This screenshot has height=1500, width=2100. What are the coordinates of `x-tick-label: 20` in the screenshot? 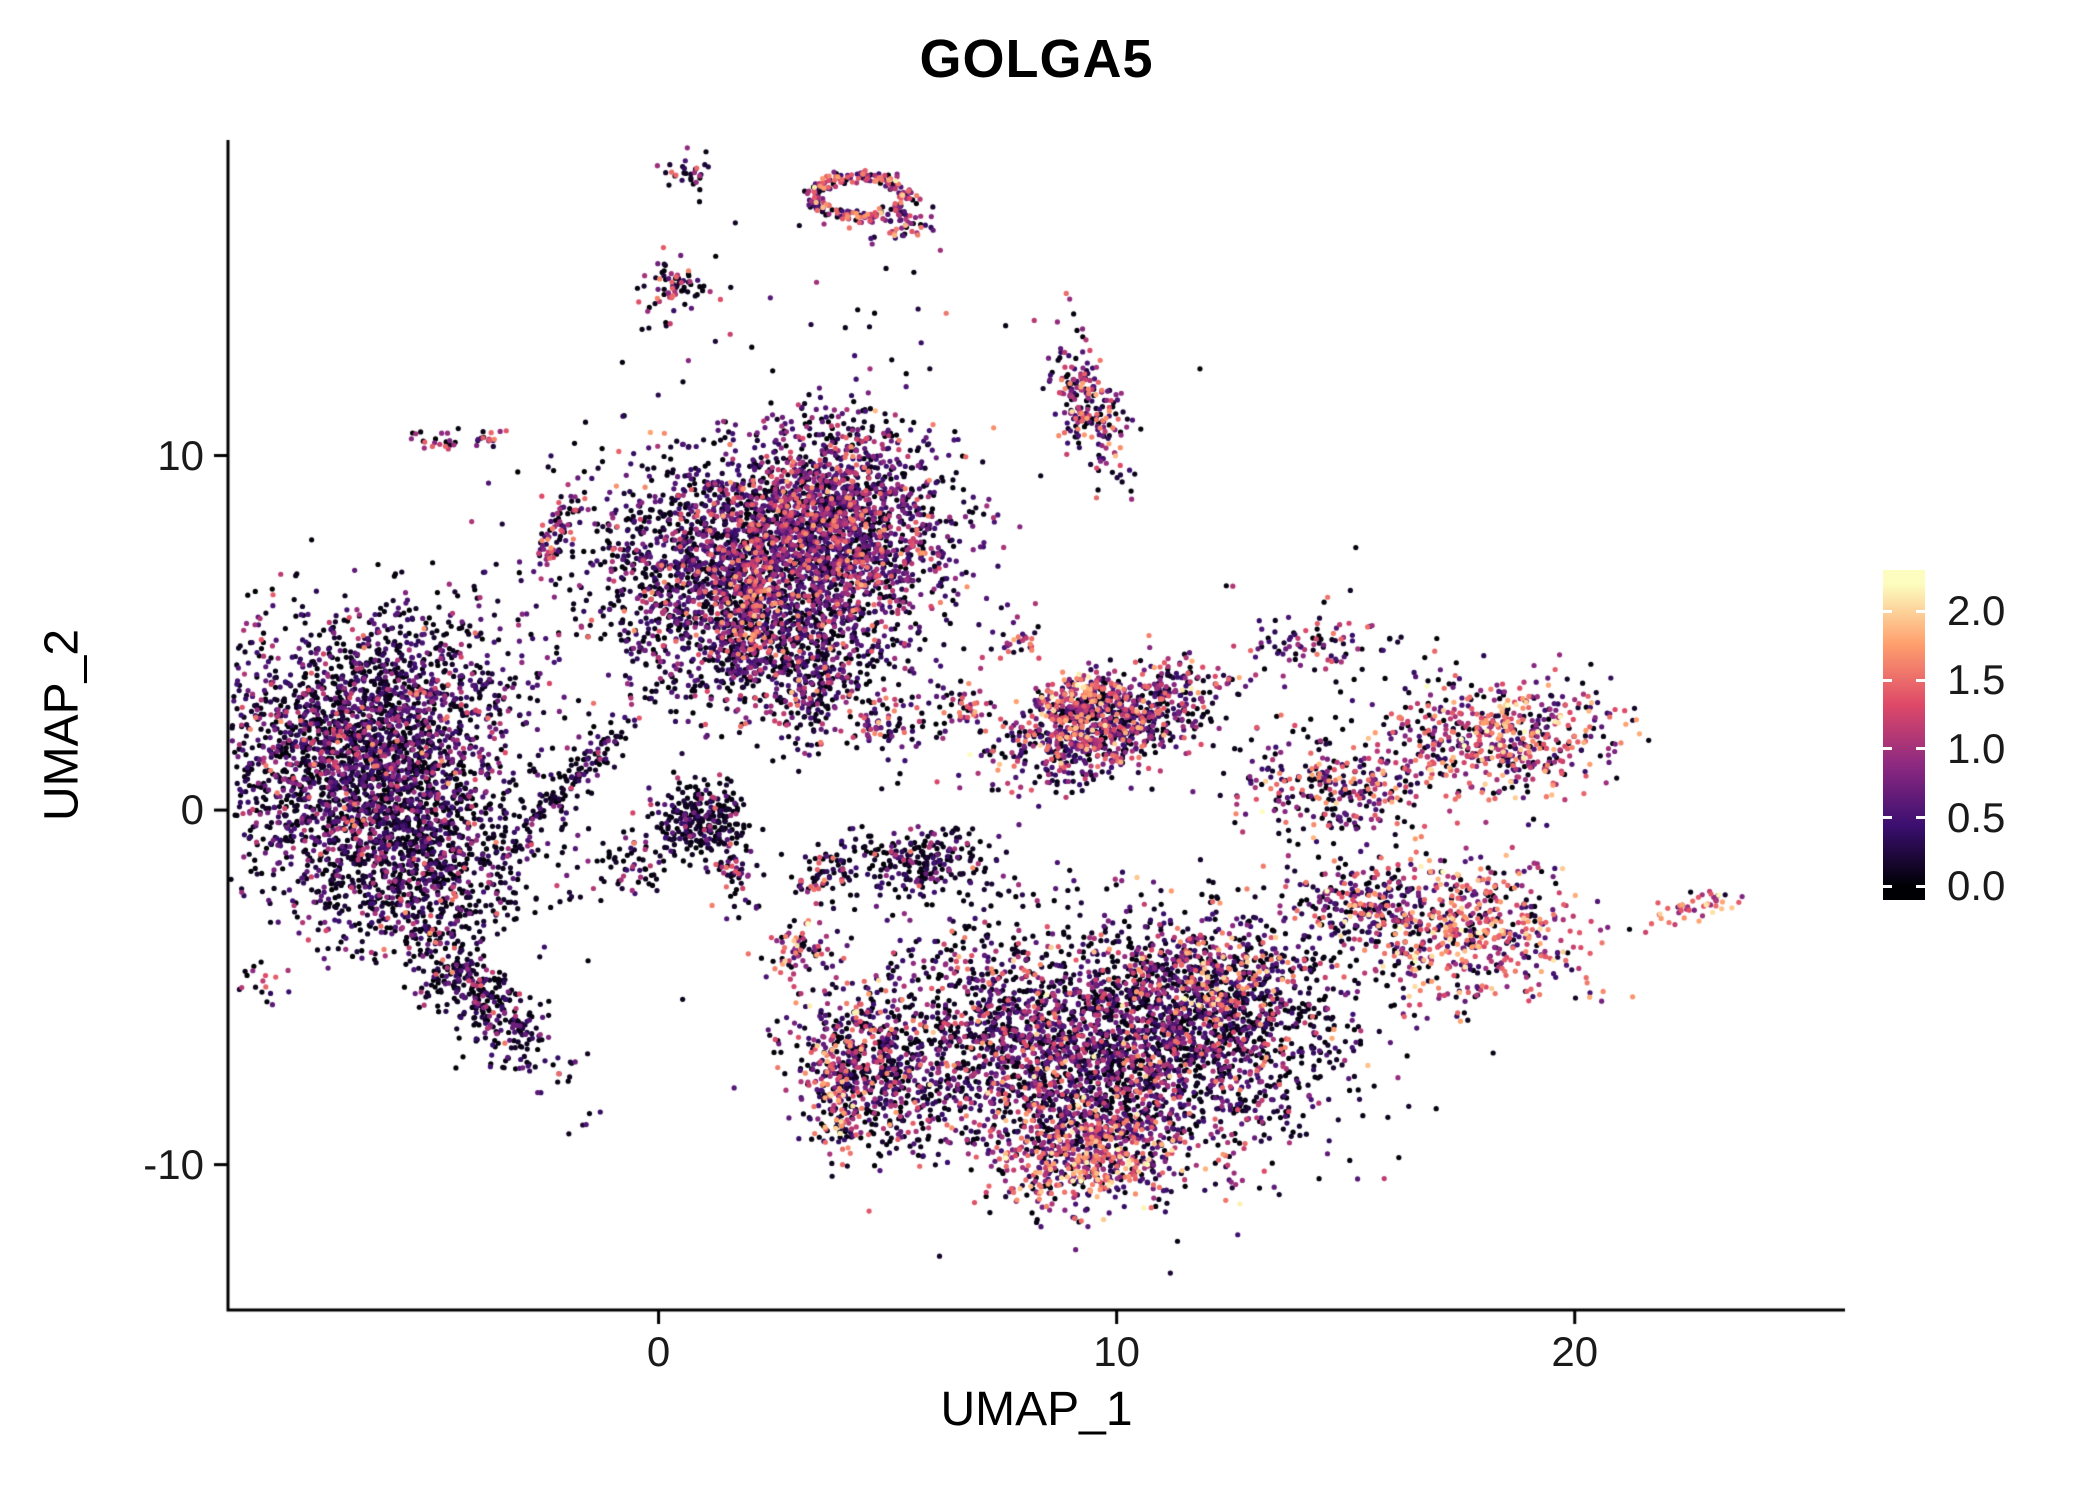 It's located at (1575, 1351).